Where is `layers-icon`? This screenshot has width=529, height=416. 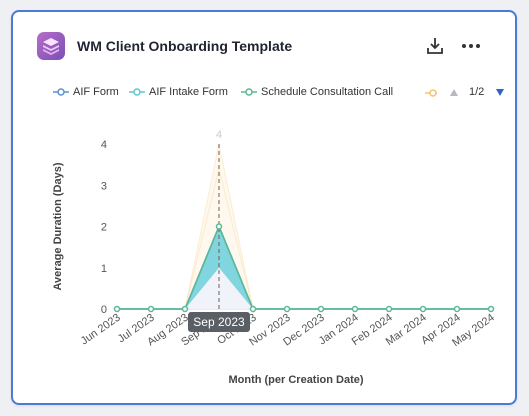 layers-icon is located at coordinates (51, 46).